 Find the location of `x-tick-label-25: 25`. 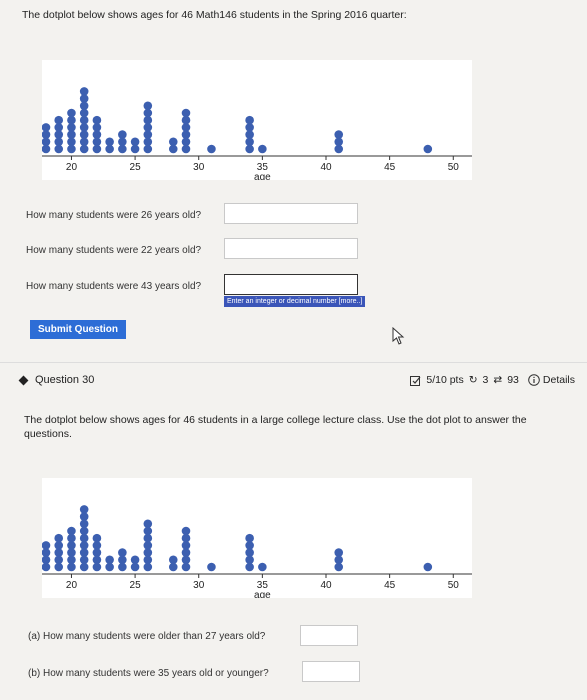

x-tick-label-25: 25 is located at coordinates (136, 167).